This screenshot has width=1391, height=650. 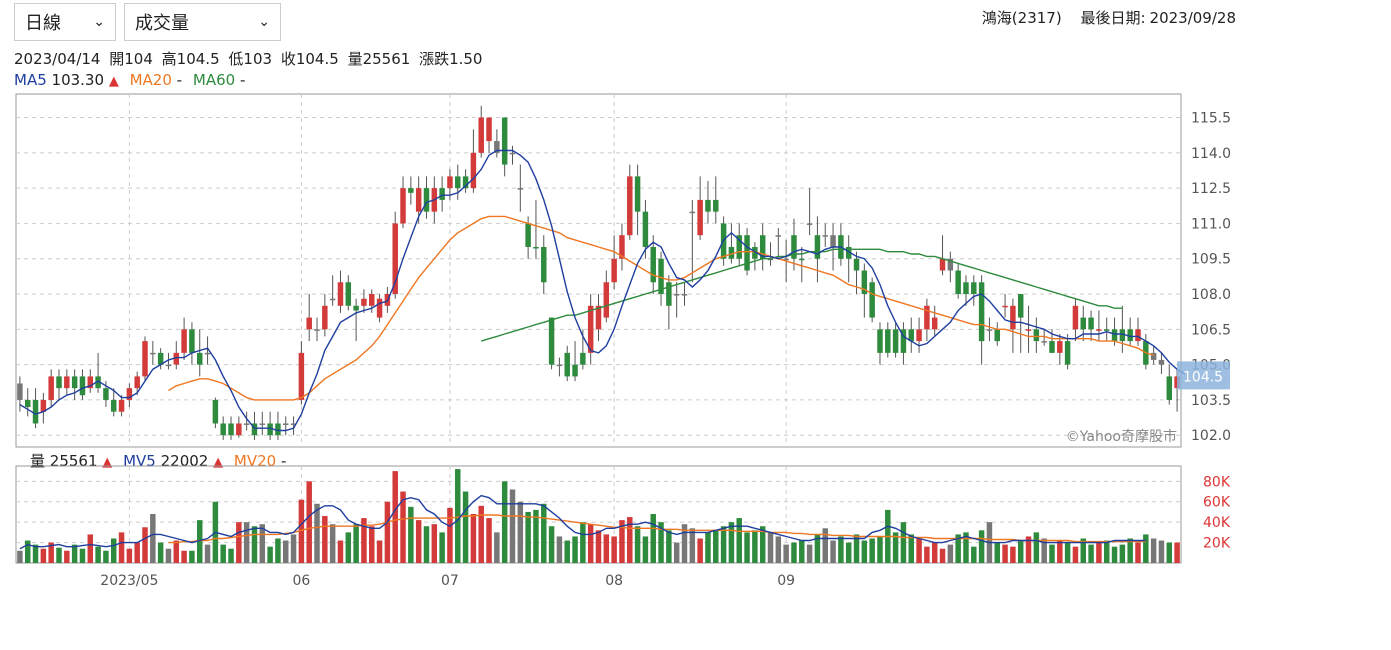 What do you see at coordinates (99, 22) in the screenshot?
I see `chevron-down-icon: ⌄` at bounding box center [99, 22].